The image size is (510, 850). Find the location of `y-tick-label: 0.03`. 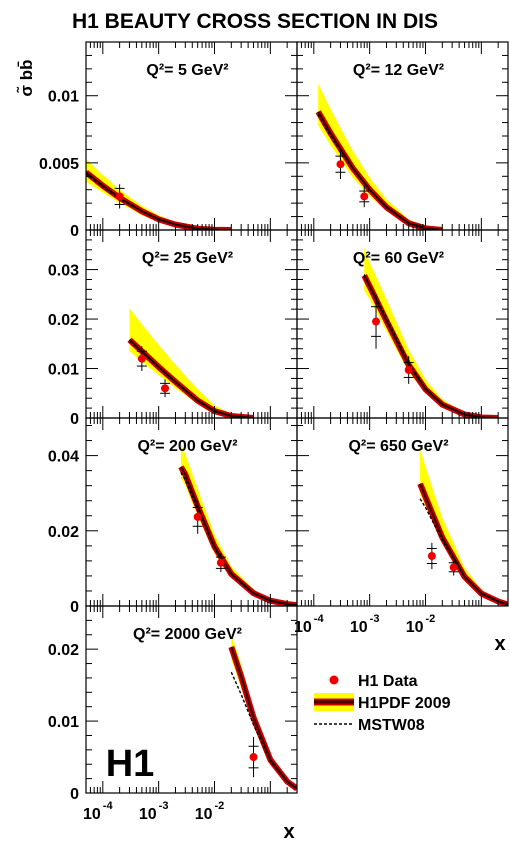

y-tick-label: 0.03 is located at coordinates (63, 271).